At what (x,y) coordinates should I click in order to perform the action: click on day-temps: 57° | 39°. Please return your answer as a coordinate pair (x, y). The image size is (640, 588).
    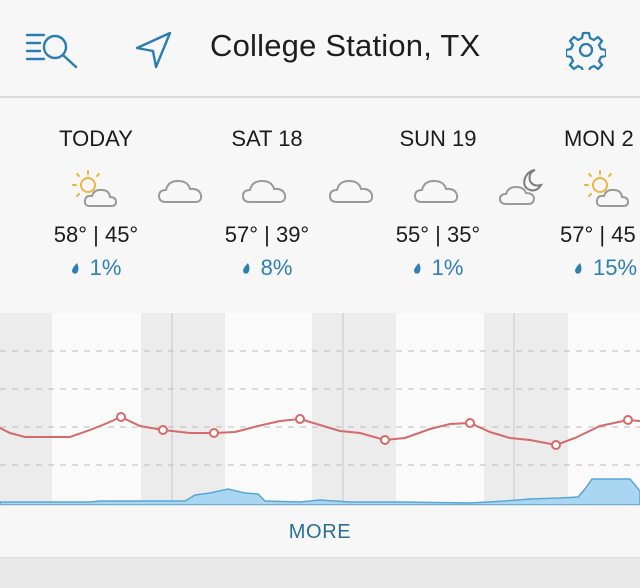
    Looking at the image, I should click on (267, 234).